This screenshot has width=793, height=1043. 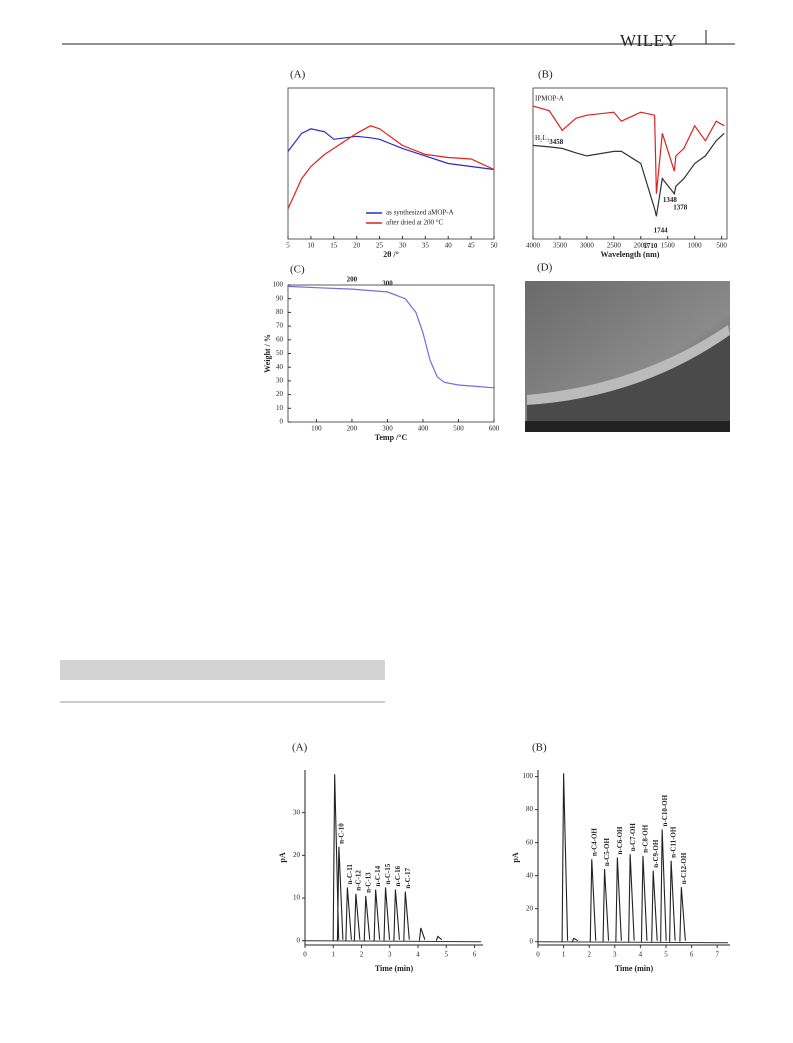 What do you see at coordinates (630, 254) in the screenshot?
I see `x-axis-label: Wavelength (nm)` at bounding box center [630, 254].